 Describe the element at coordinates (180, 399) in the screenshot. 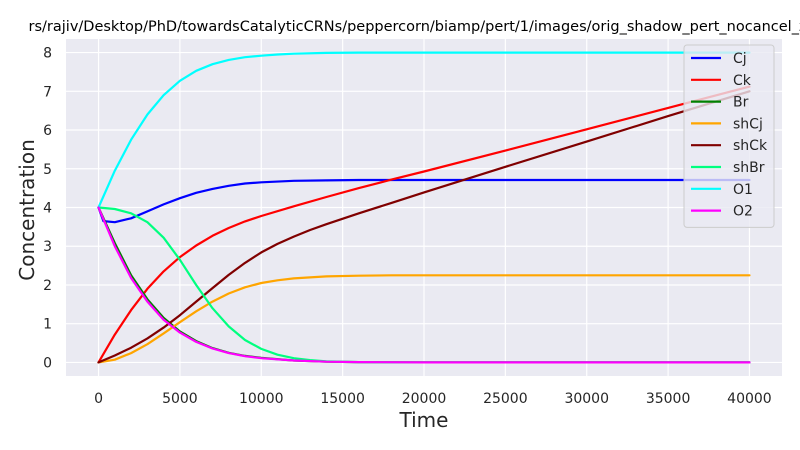

I see `x-tick-label: 5000` at that location.